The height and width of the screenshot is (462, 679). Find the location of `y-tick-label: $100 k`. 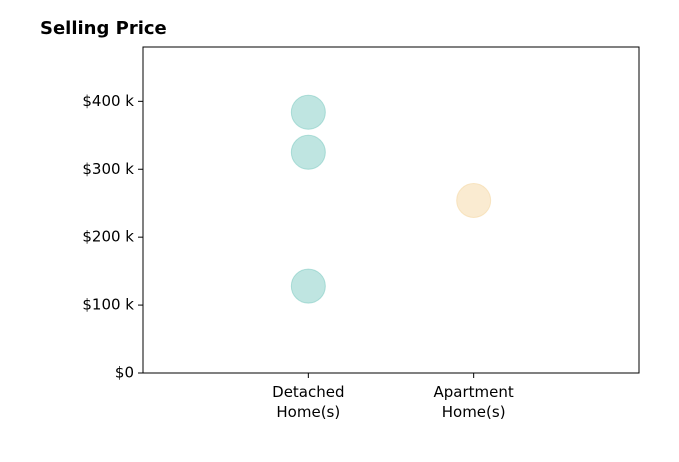

y-tick-label: $100 k is located at coordinates (108, 305).